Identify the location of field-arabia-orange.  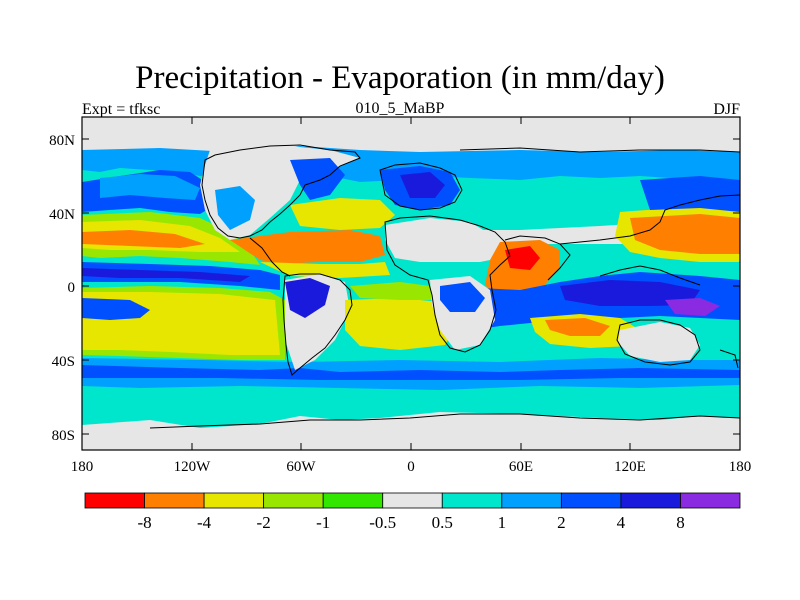
(522, 270).